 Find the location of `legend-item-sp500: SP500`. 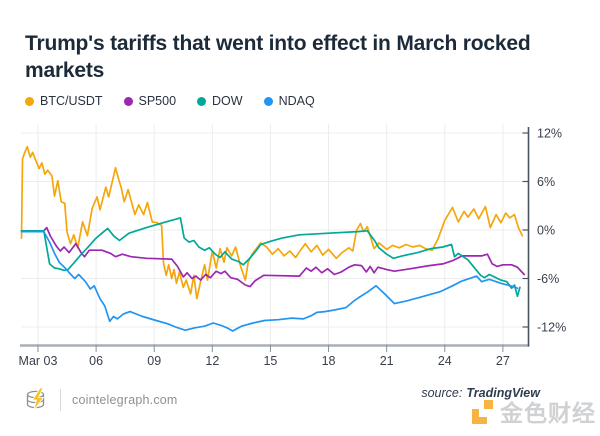

legend-item-sp500: SP500 is located at coordinates (150, 101).